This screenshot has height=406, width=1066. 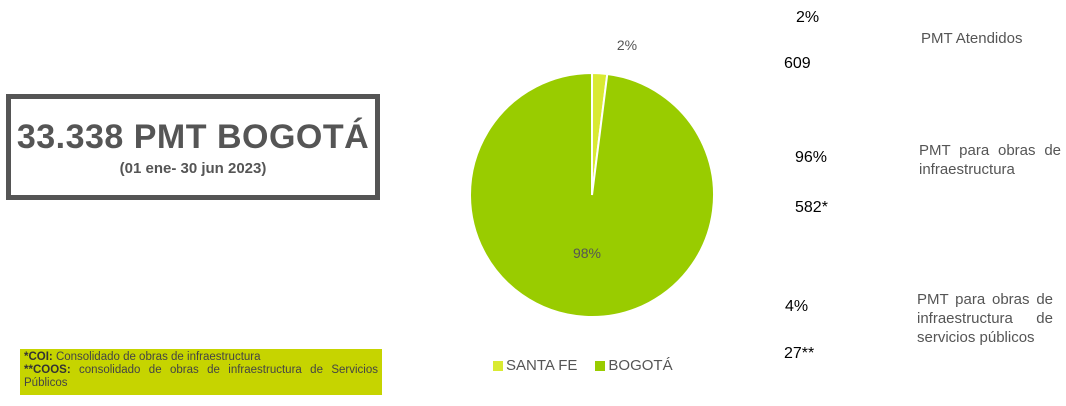 I want to click on stat-public-services-count: 27**, so click(x=799, y=353).